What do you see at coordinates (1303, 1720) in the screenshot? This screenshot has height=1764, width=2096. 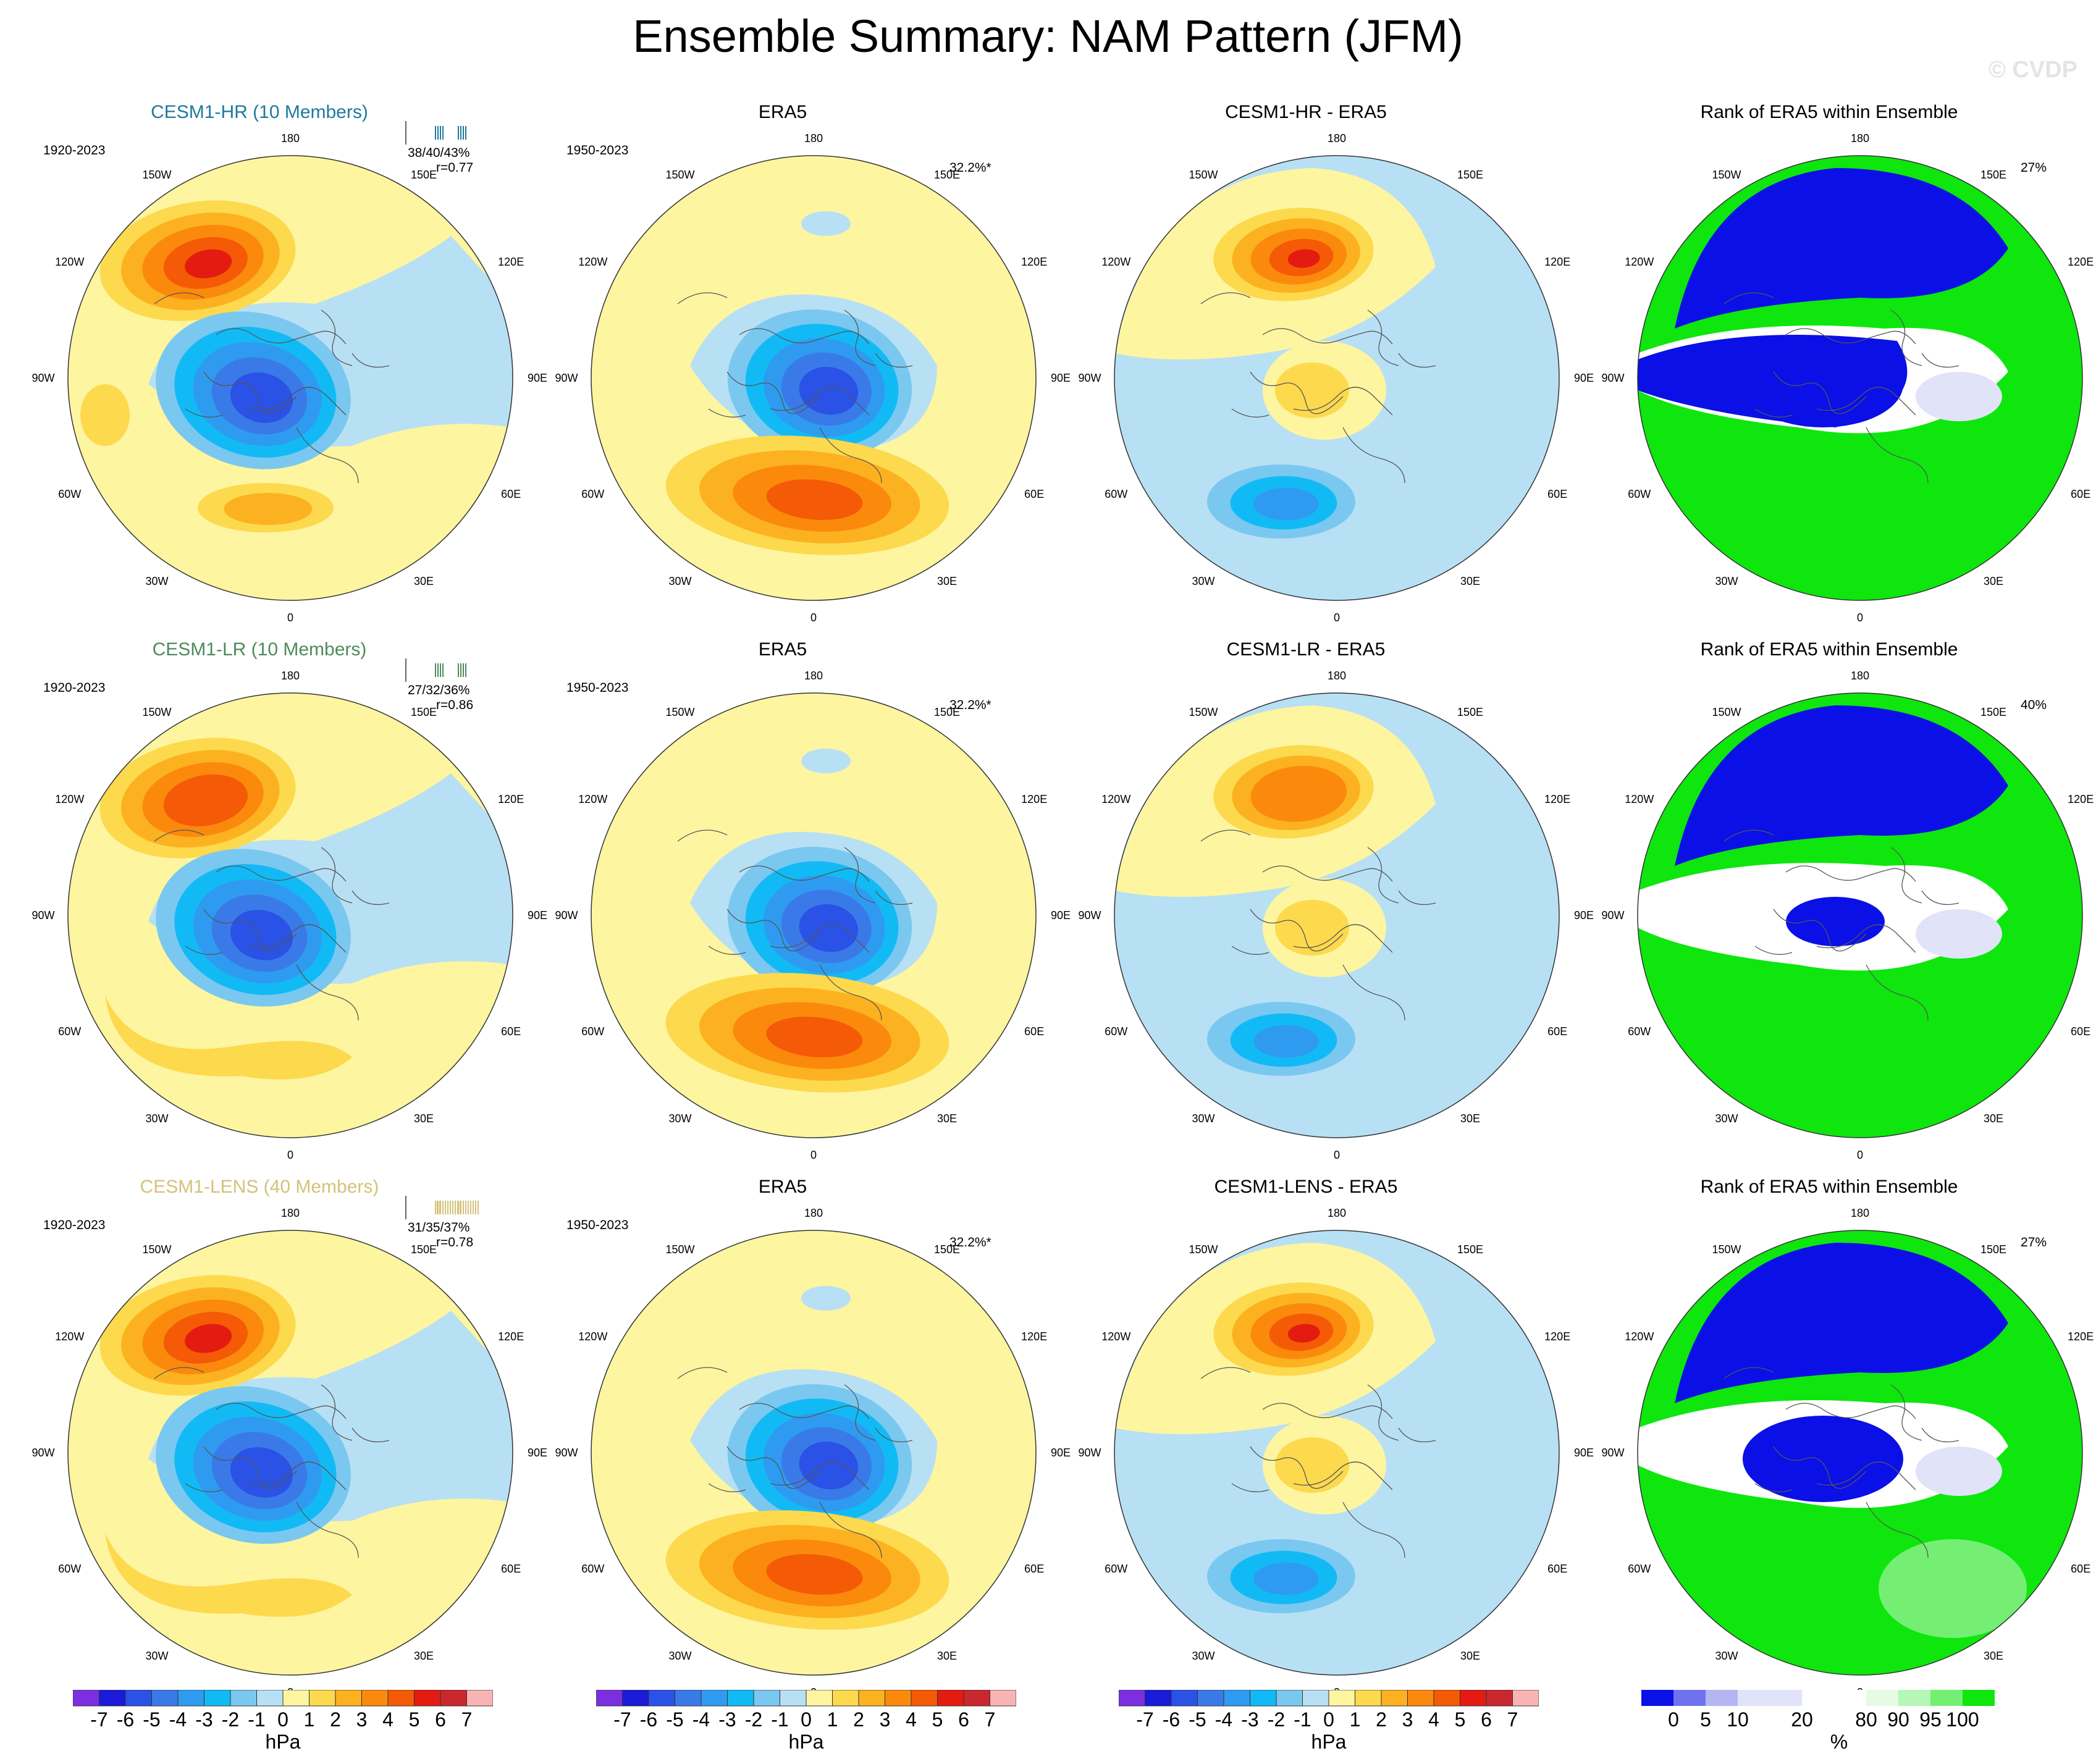 I see `colorbar-tick-label: -1` at bounding box center [1303, 1720].